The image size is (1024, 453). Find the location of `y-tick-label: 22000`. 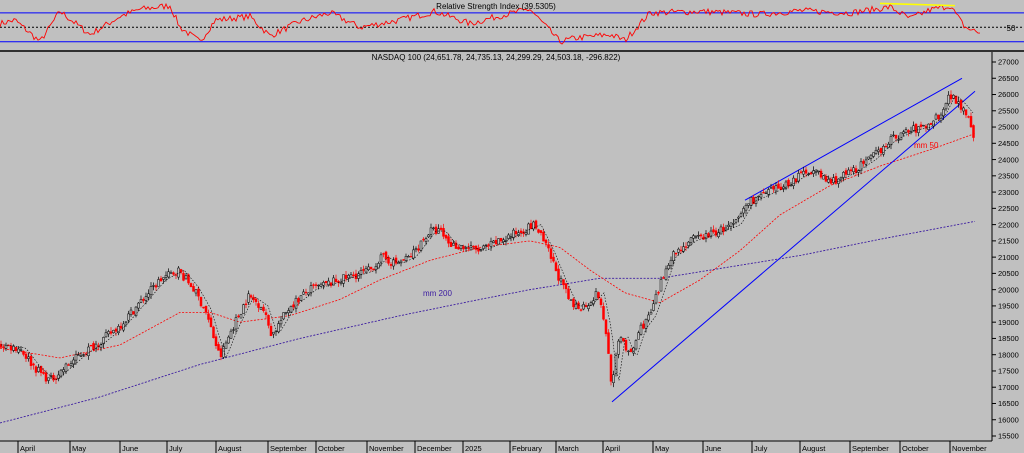

y-tick-label: 22000 is located at coordinates (1008, 224).